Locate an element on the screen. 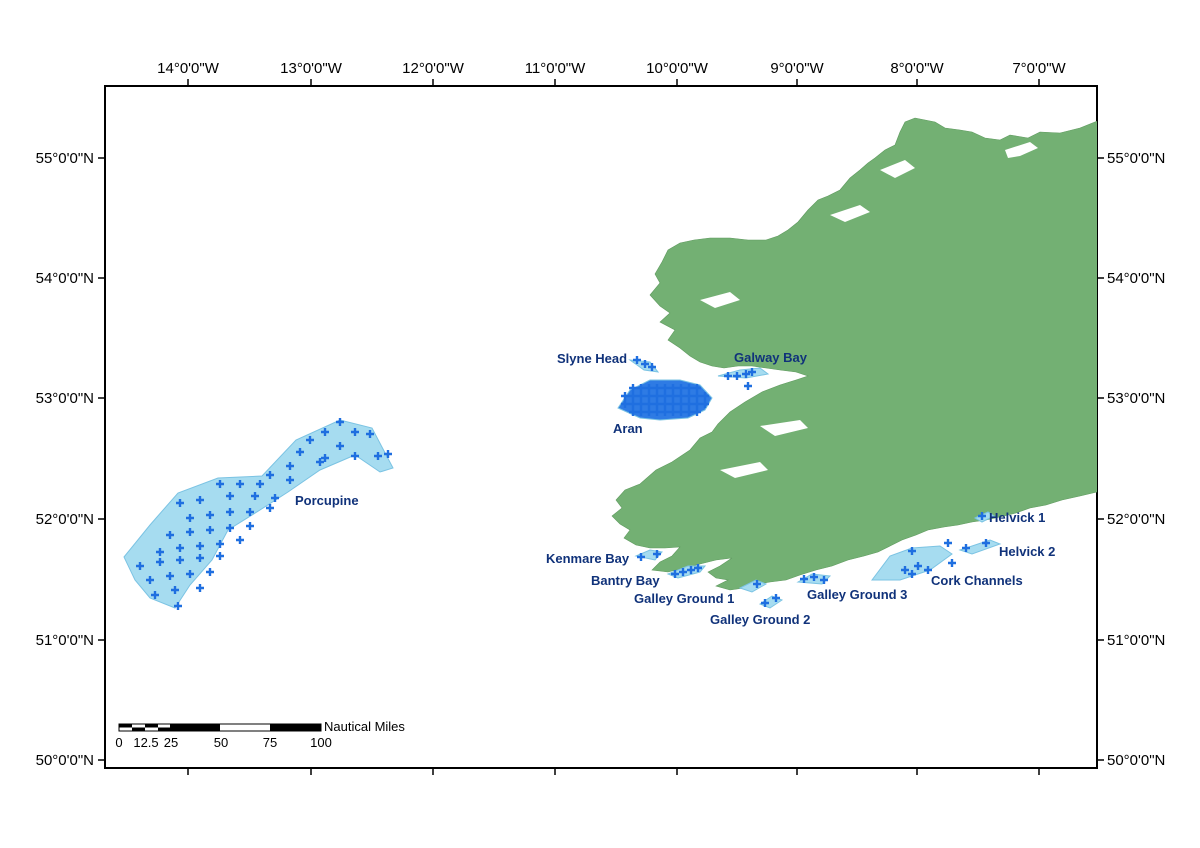 The height and width of the screenshot is (848, 1200). lat-label: 54°0'0"N is located at coordinates (1136, 278).